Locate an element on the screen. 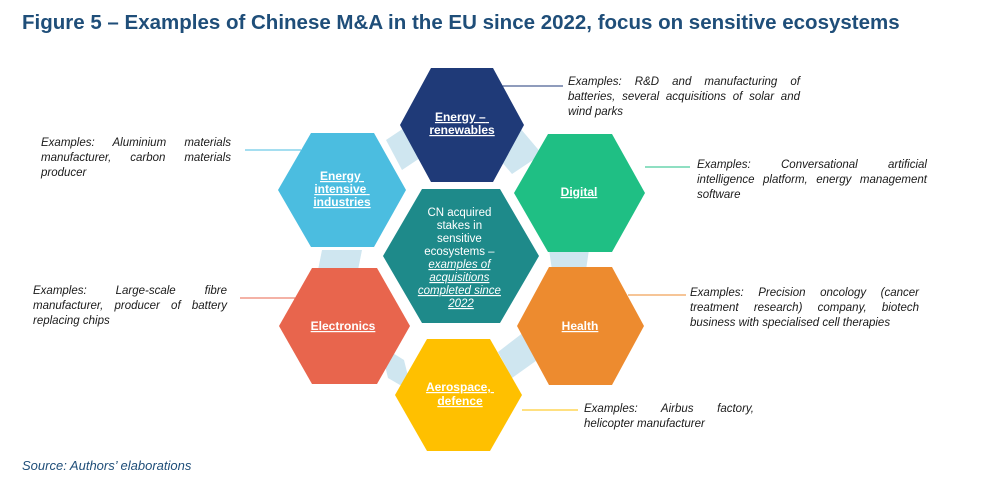 This screenshot has height=481, width=993. hex-aerospace is located at coordinates (458, 395).